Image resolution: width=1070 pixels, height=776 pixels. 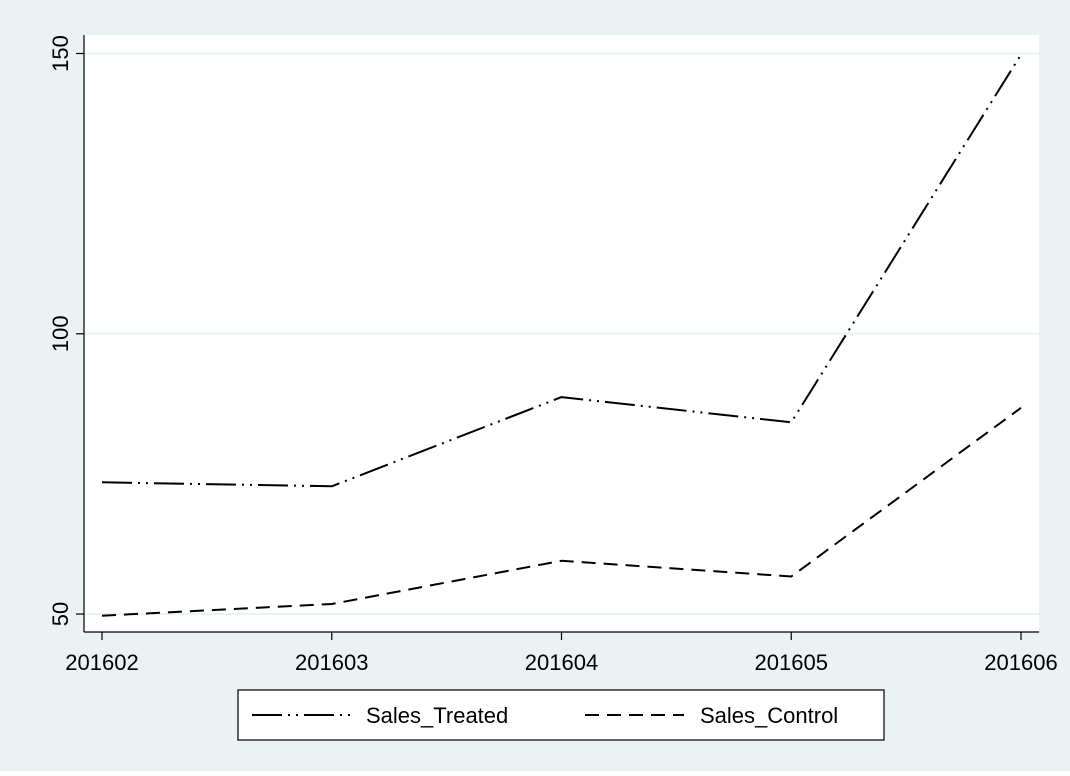 I want to click on y-tick-label: 100, so click(x=60, y=333).